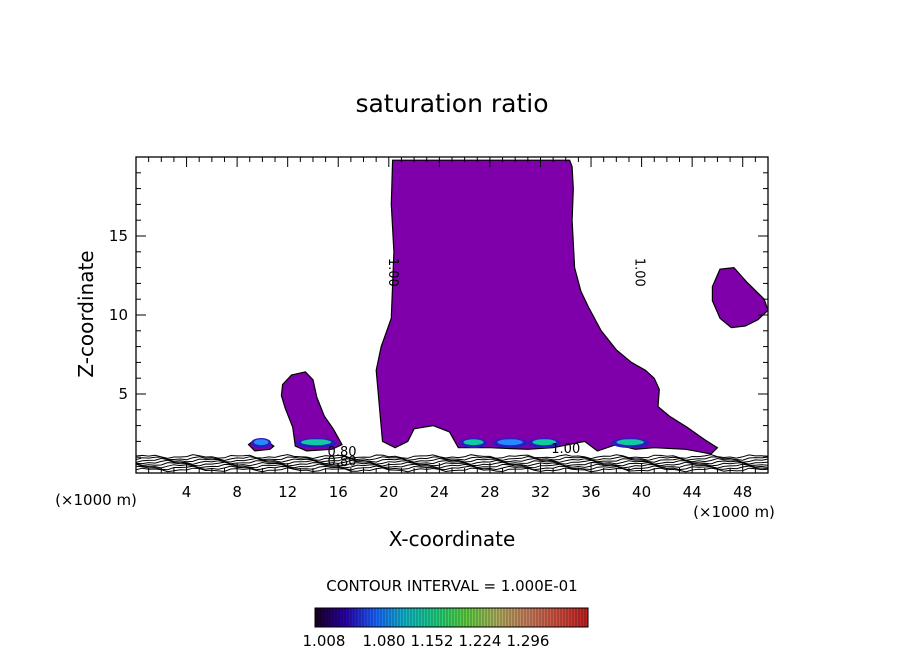  What do you see at coordinates (439, 492) in the screenshot?
I see `x-tick-label-24: 24` at bounding box center [439, 492].